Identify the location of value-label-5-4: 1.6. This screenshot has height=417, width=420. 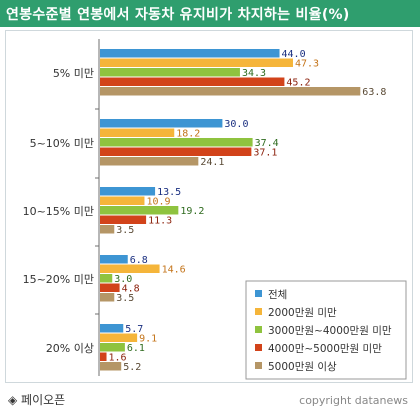
(118, 358).